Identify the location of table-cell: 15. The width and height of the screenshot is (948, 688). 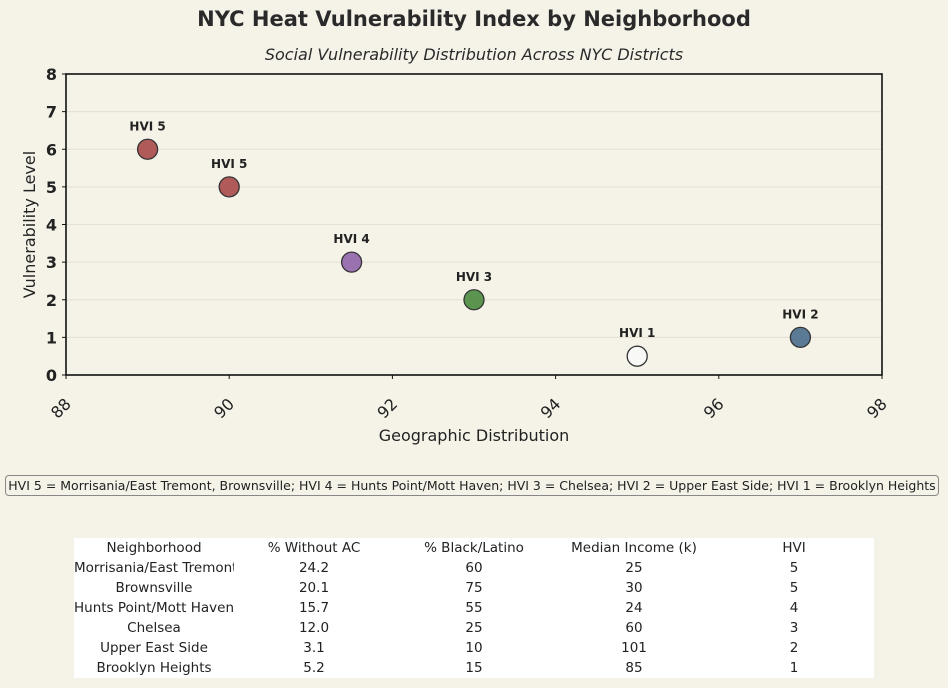
(474, 668).